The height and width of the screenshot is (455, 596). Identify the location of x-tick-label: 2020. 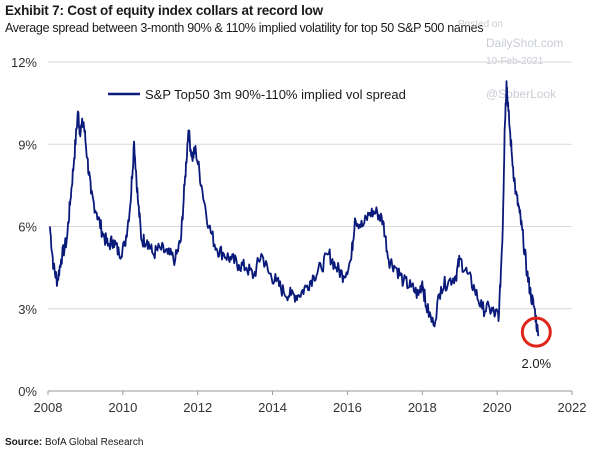
(497, 407).